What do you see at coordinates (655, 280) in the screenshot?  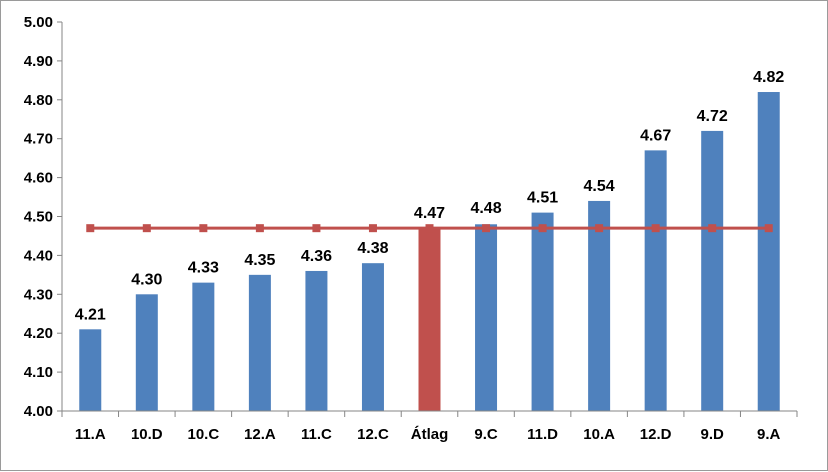 I see `bar-12-d` at bounding box center [655, 280].